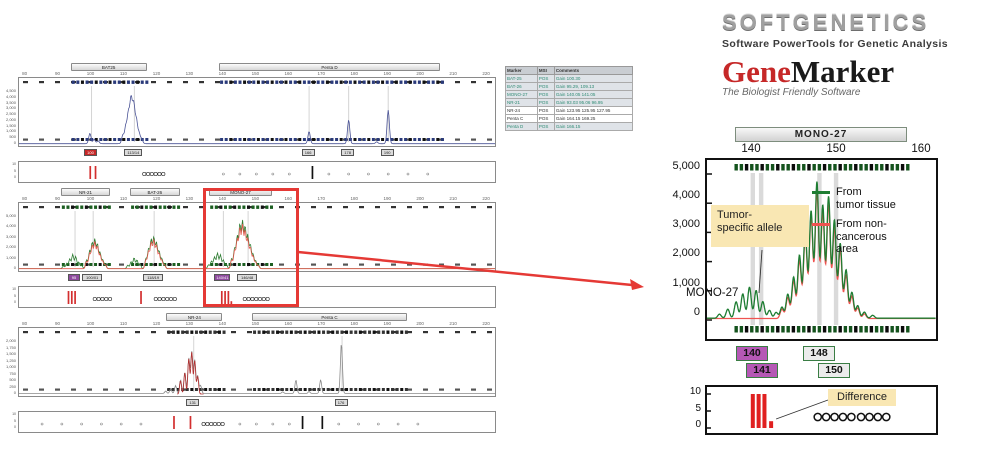  What do you see at coordinates (686, 166) in the screenshot?
I see `y-label-5000: 5,000` at bounding box center [686, 166].